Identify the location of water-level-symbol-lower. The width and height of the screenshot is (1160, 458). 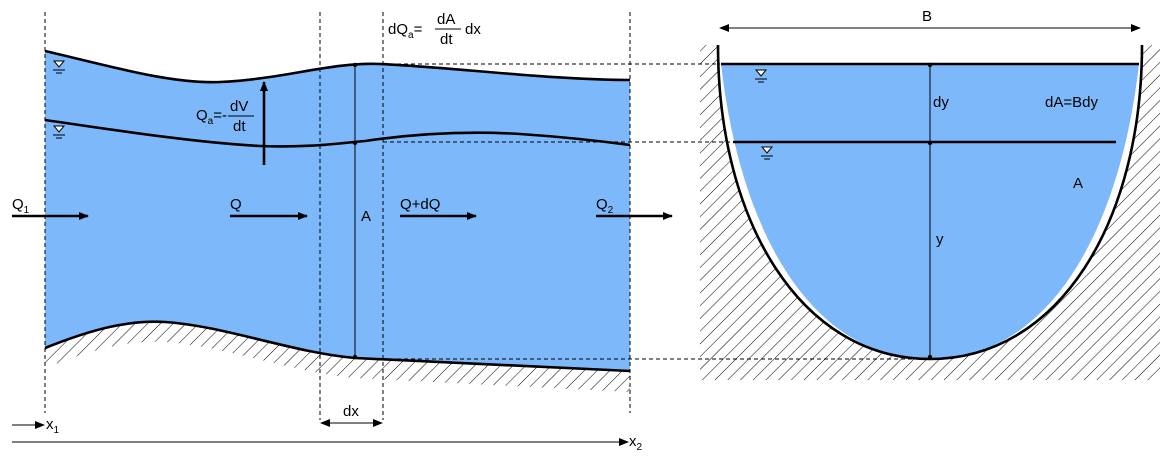
(59, 132).